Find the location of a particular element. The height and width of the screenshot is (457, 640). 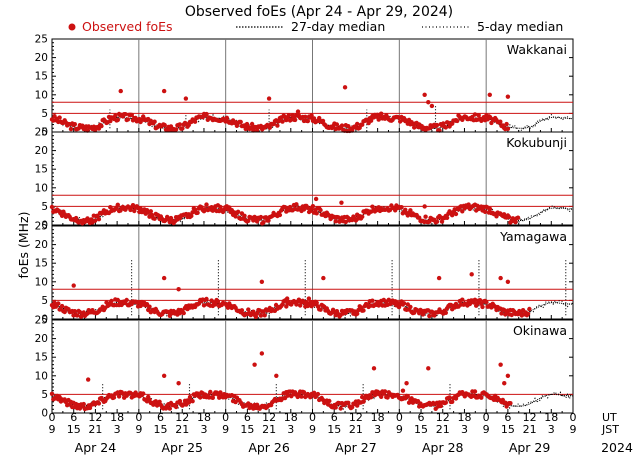

legend-27day-label: 27-day median is located at coordinates (338, 26).